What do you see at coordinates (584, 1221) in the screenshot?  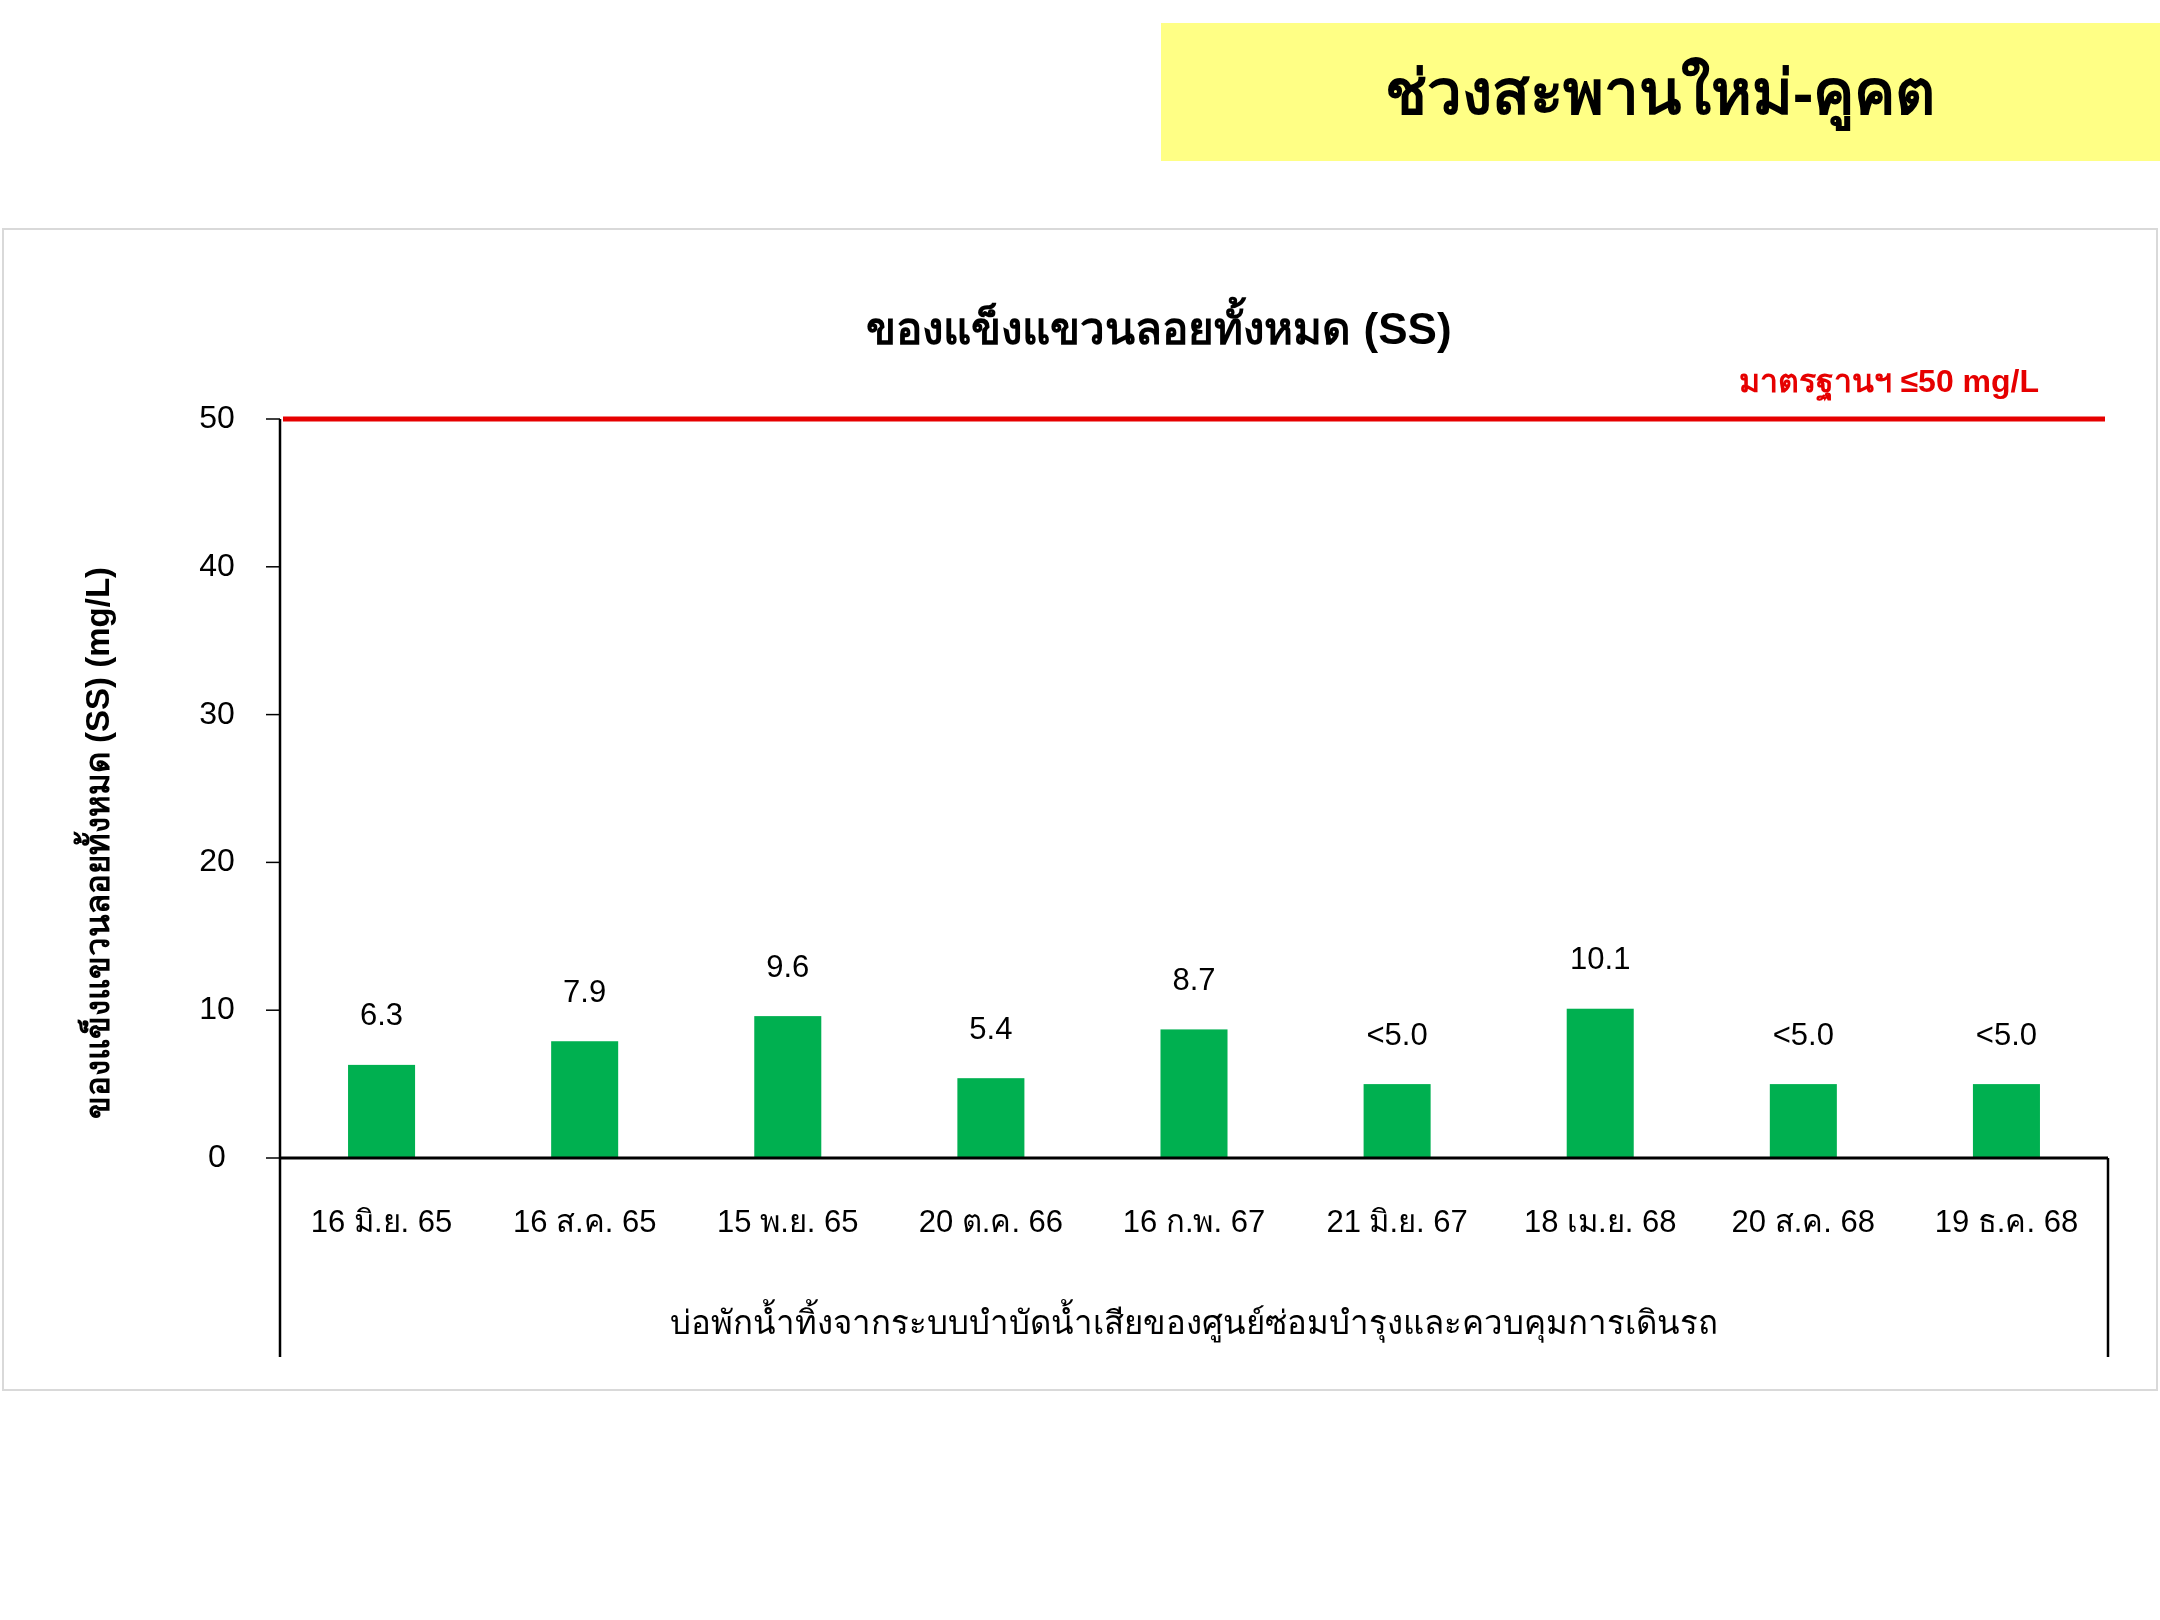 I see `x-tick-label: 16 ส.ค. 65` at bounding box center [584, 1221].